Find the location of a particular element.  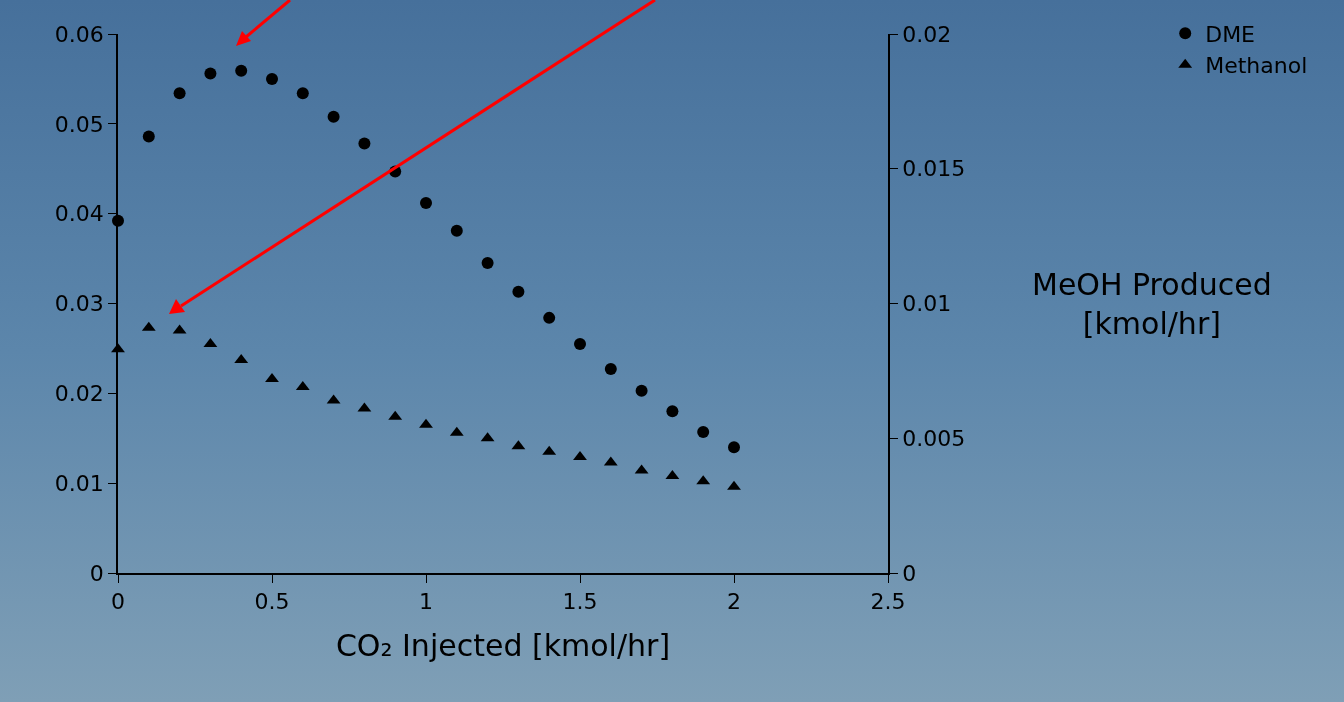

x-tick-label: 1.5 is located at coordinates (580, 602).